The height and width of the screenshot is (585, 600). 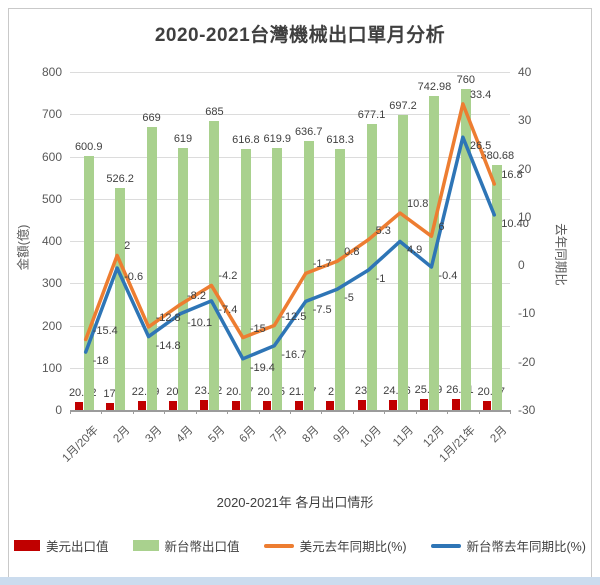 What do you see at coordinates (311, 435) in the screenshot?
I see `x-category-label: 8月` at bounding box center [311, 435].